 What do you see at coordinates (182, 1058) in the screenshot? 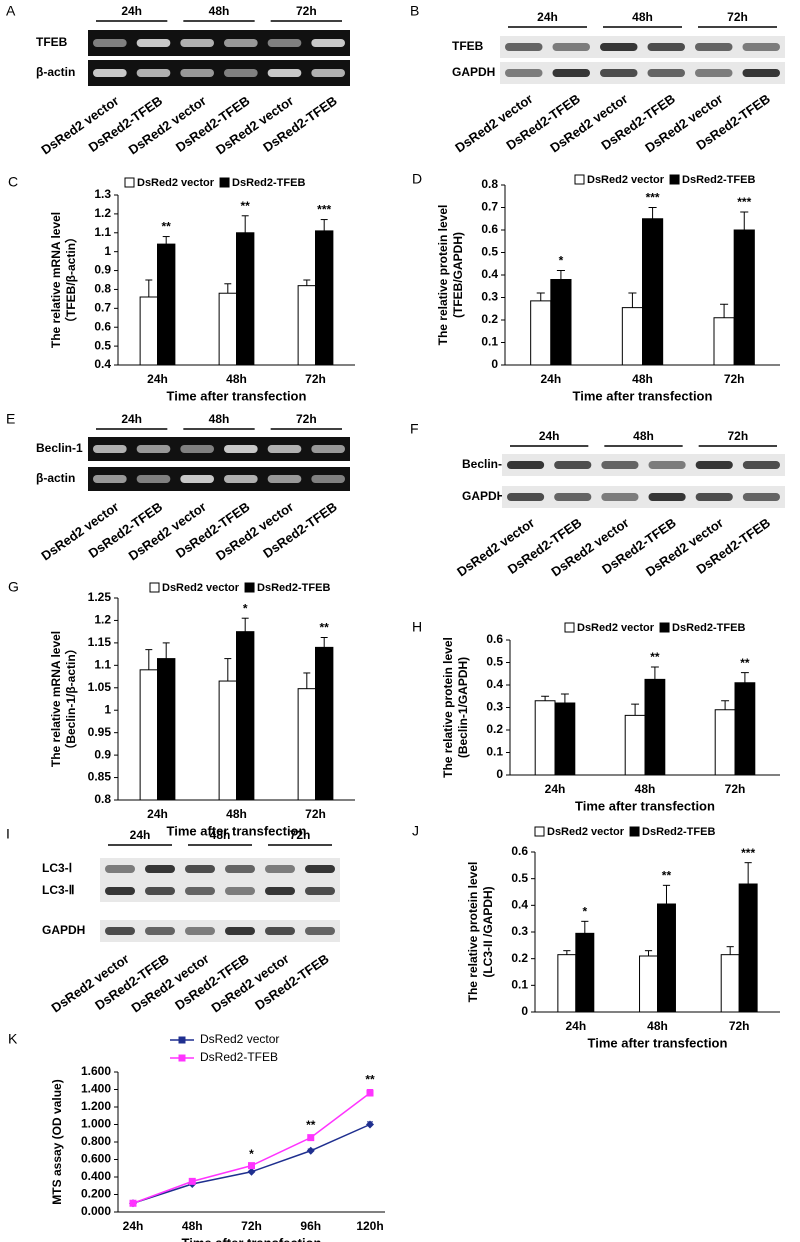
I see `legend-marker` at bounding box center [182, 1058].